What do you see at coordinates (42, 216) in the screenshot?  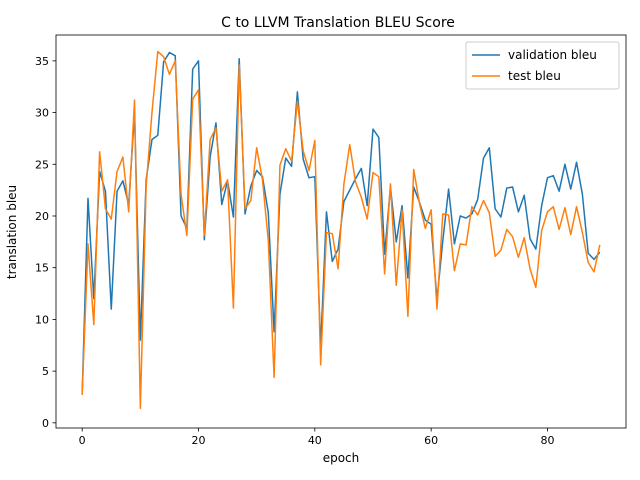 I see `y-tick-label: 20` at bounding box center [42, 216].